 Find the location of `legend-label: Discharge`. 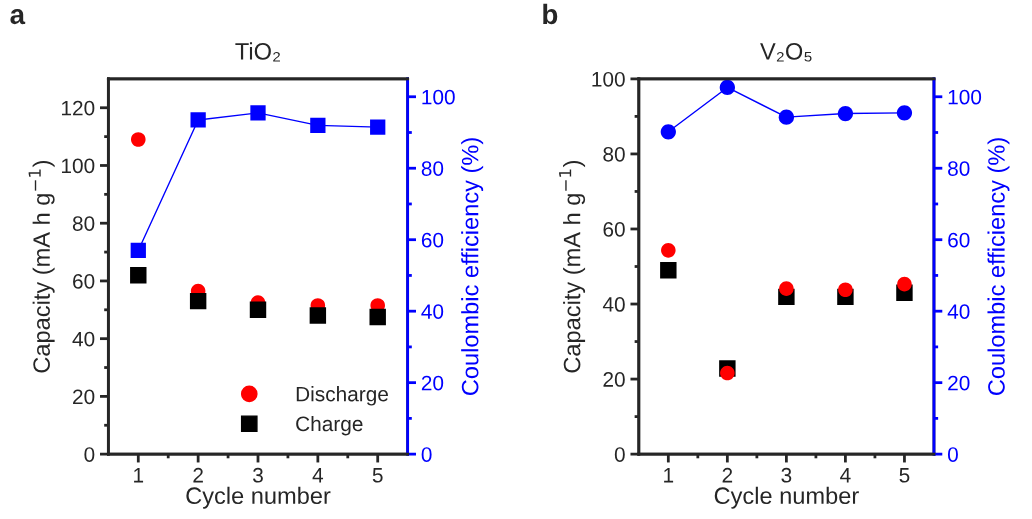

legend-label: Discharge is located at coordinates (342, 396).